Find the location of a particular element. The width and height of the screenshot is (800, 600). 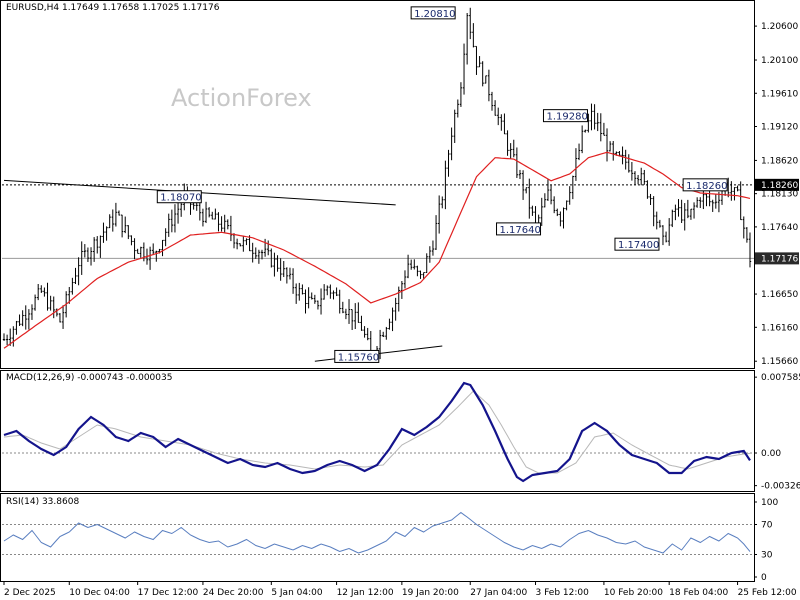

date-axis-tick-label: 19 Jan 20:00 is located at coordinates (430, 593).